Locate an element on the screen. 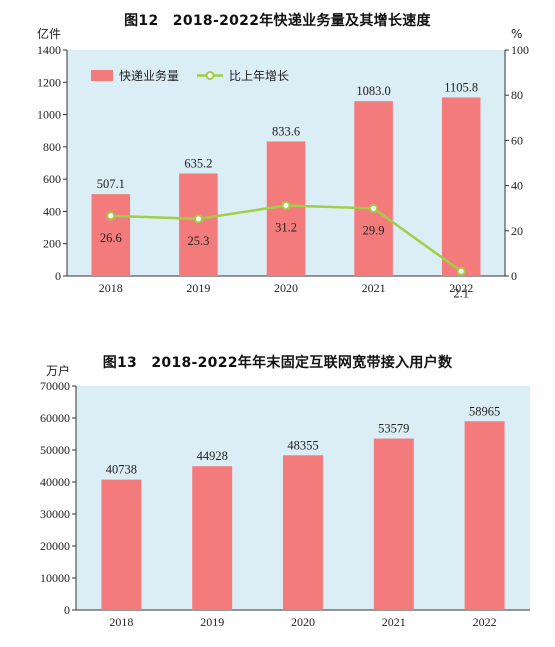 This screenshot has height=647, width=555. chart12-y2-tick-label: 0 is located at coordinates (514, 276).